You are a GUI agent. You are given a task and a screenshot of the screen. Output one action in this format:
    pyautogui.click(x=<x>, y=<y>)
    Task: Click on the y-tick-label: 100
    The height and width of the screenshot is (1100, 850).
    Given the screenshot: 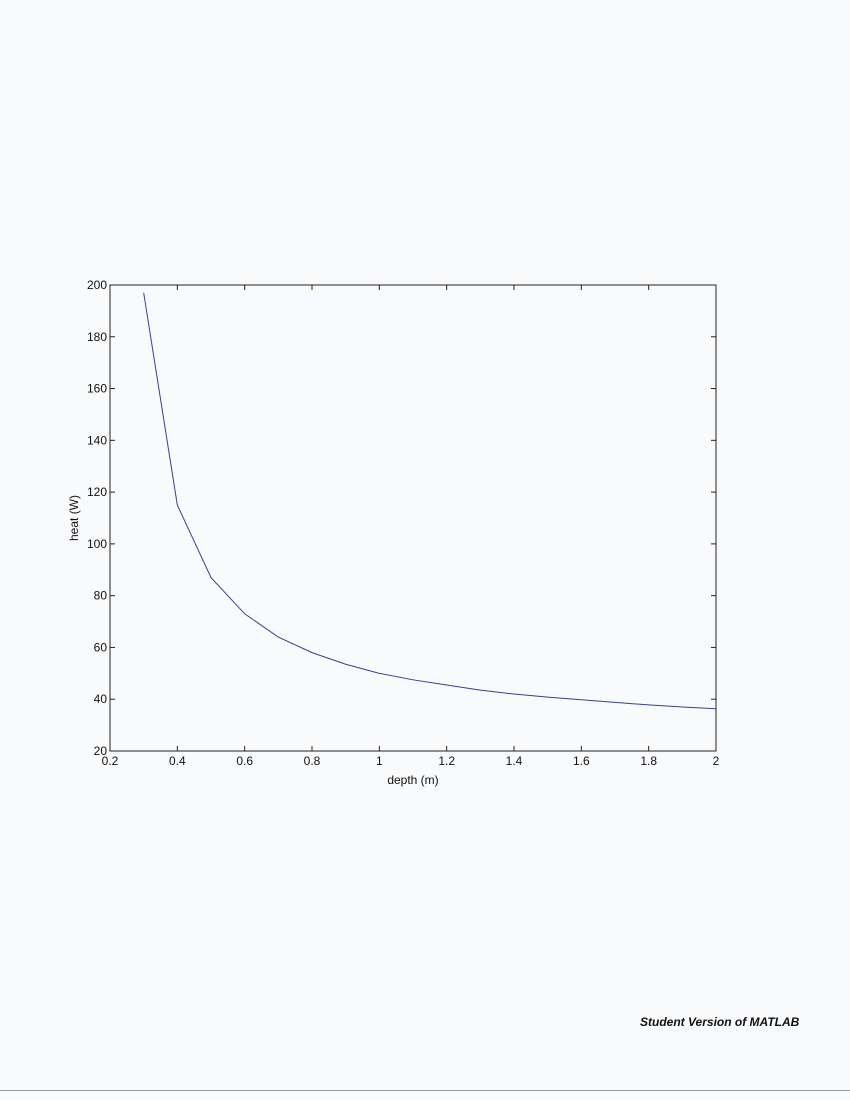 What is the action you would take?
    pyautogui.click(x=97, y=544)
    